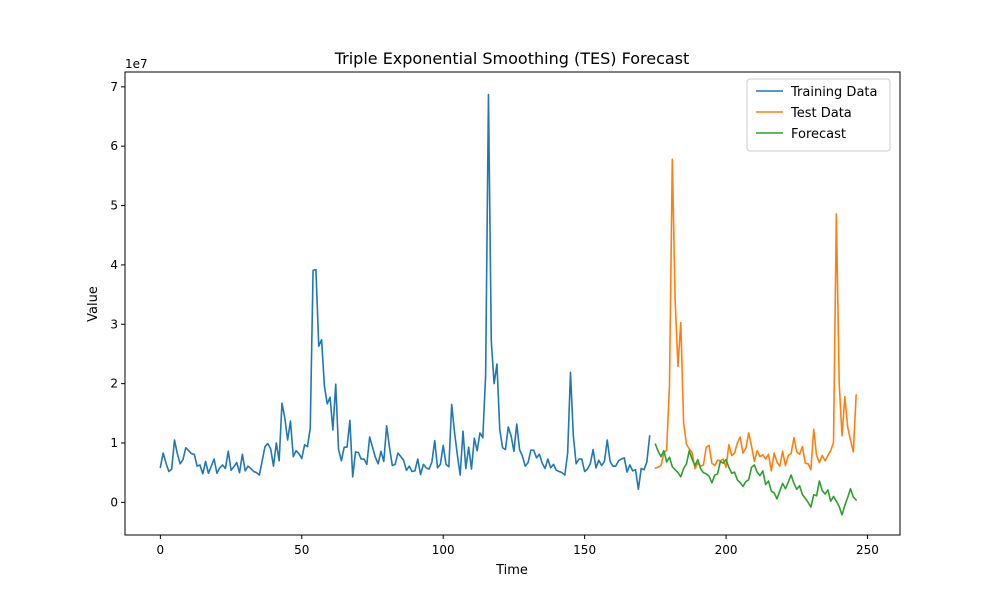  Describe the element at coordinates (726, 550) in the screenshot. I see `x-tick-label: 200` at that location.